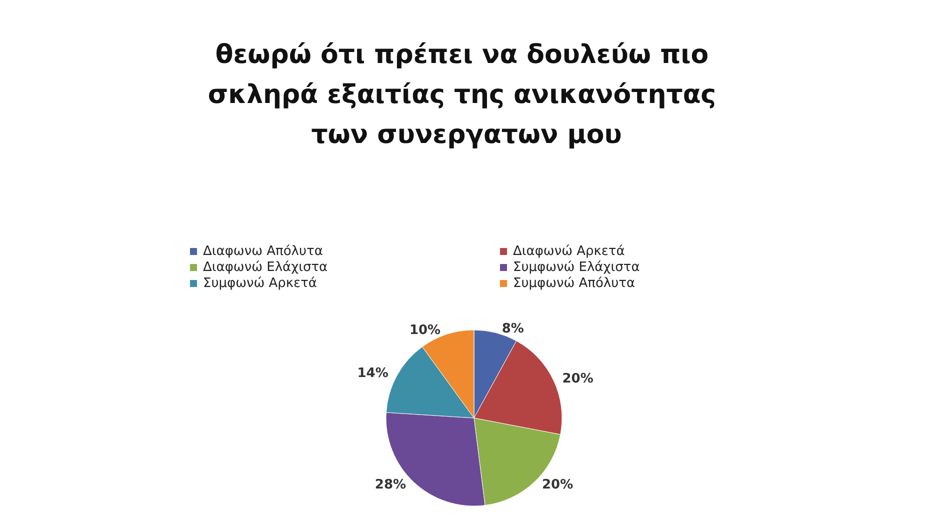 The image size is (933, 521). I want to click on legend-label: Συμφωνώ Αρκετά, so click(260, 283).